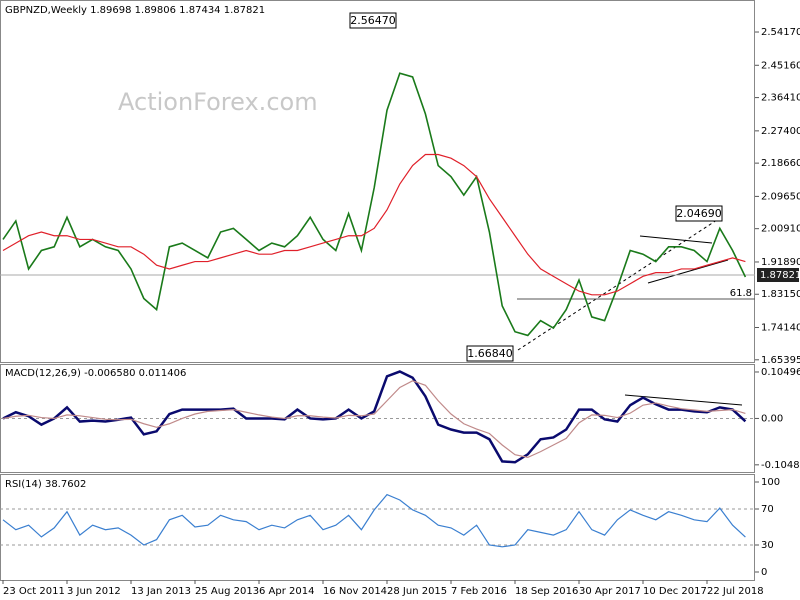  What do you see at coordinates (741, 293) in the screenshot?
I see `fib-label: 61.8` at bounding box center [741, 293].